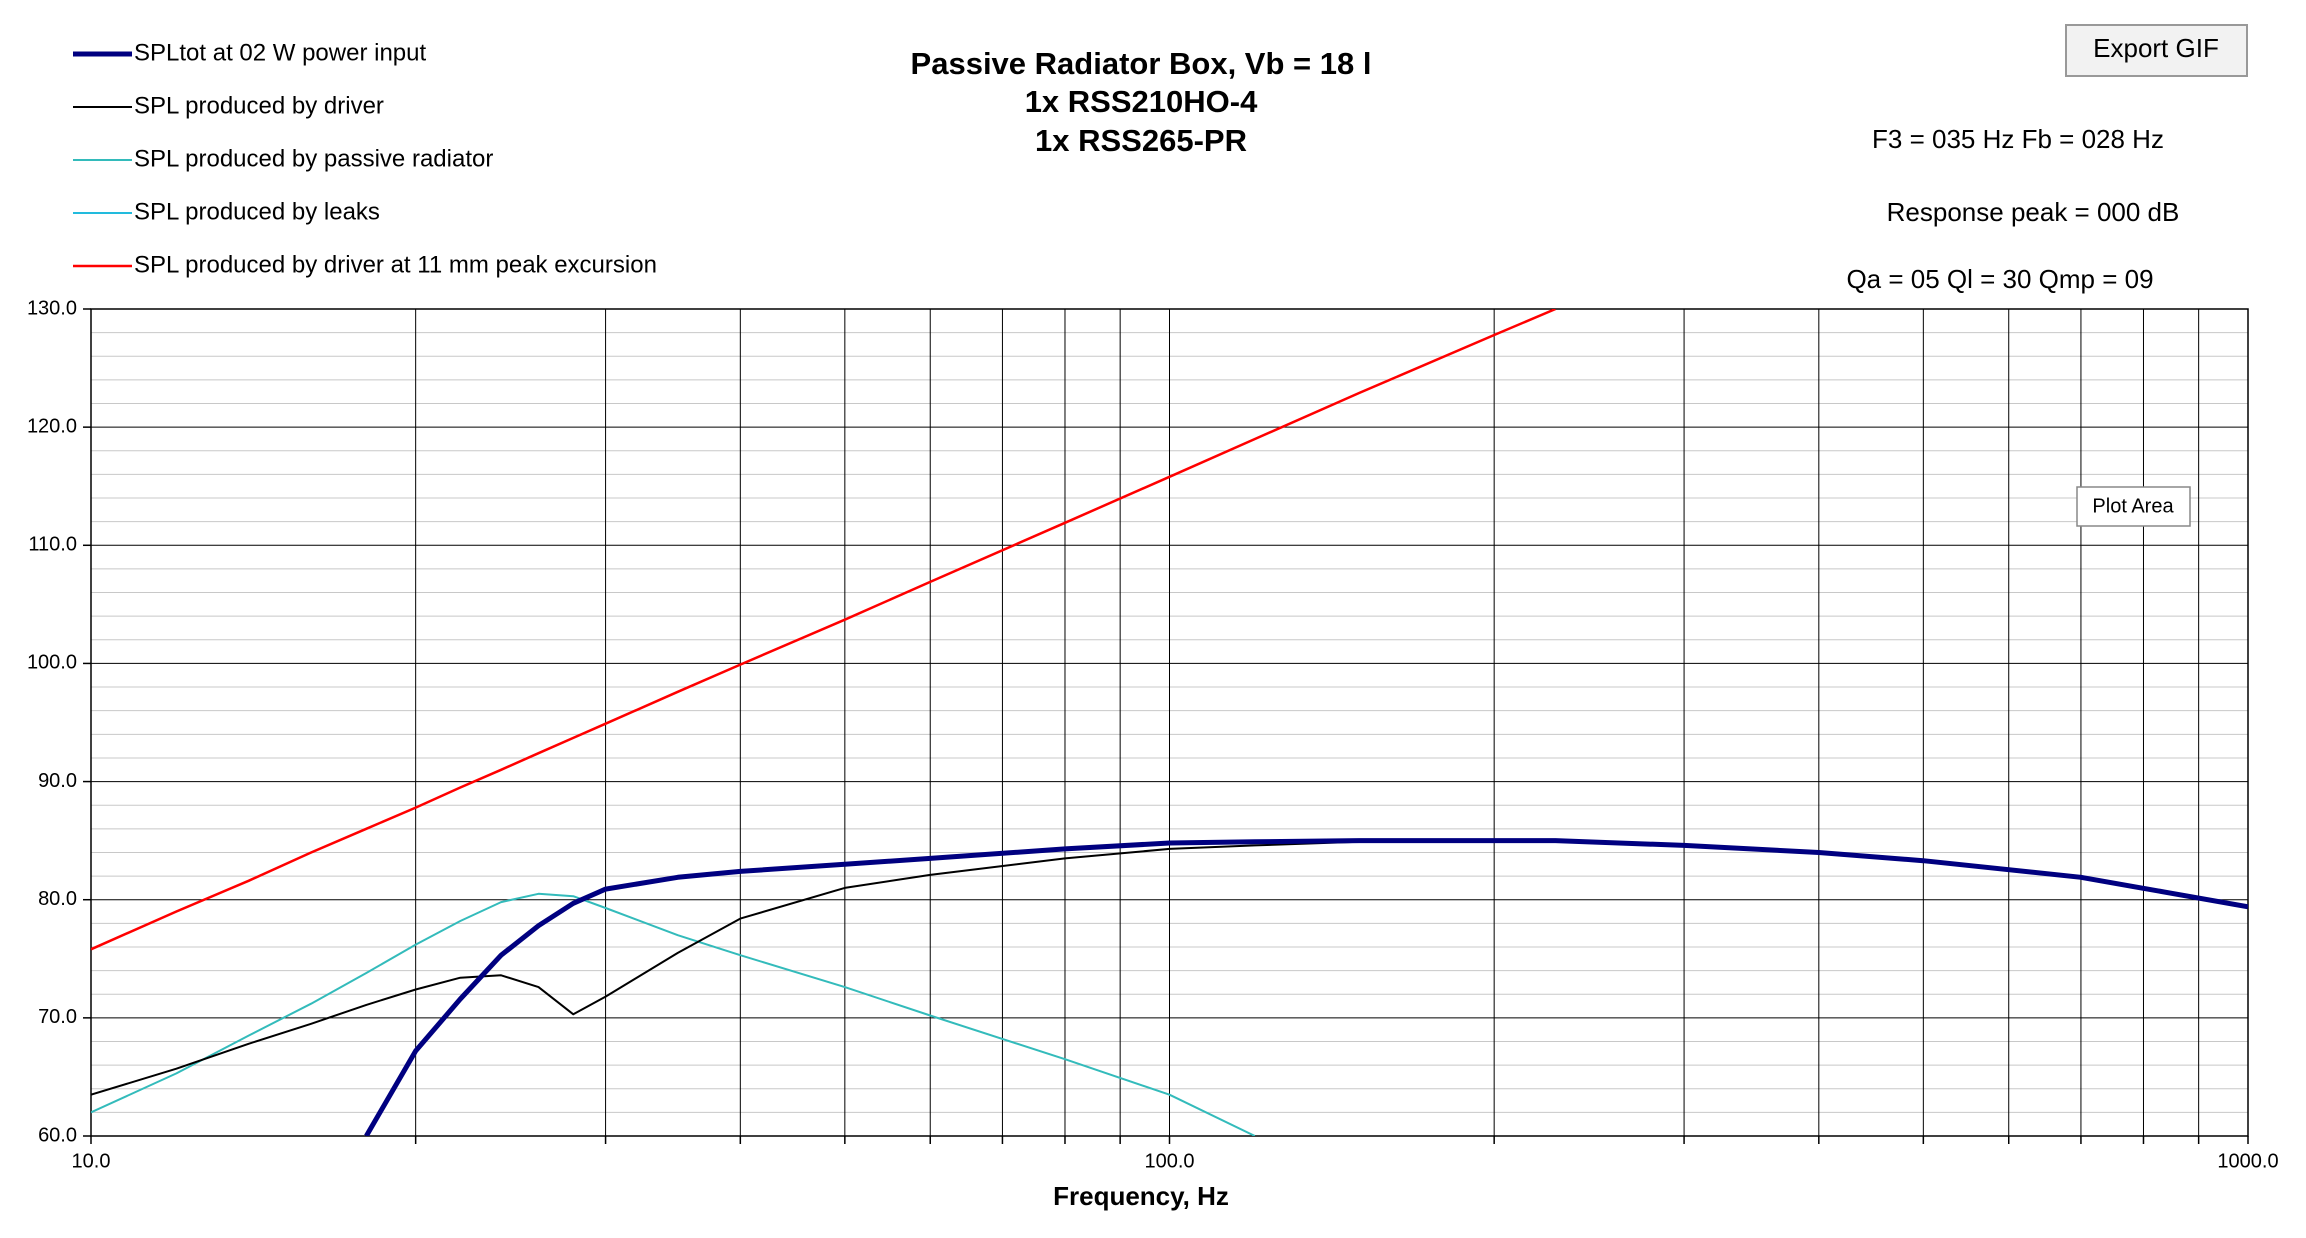 The image size is (2306, 1238). Describe the element at coordinates (313, 158) in the screenshot. I see `legend-label: SPL produced by passive radiator` at that location.